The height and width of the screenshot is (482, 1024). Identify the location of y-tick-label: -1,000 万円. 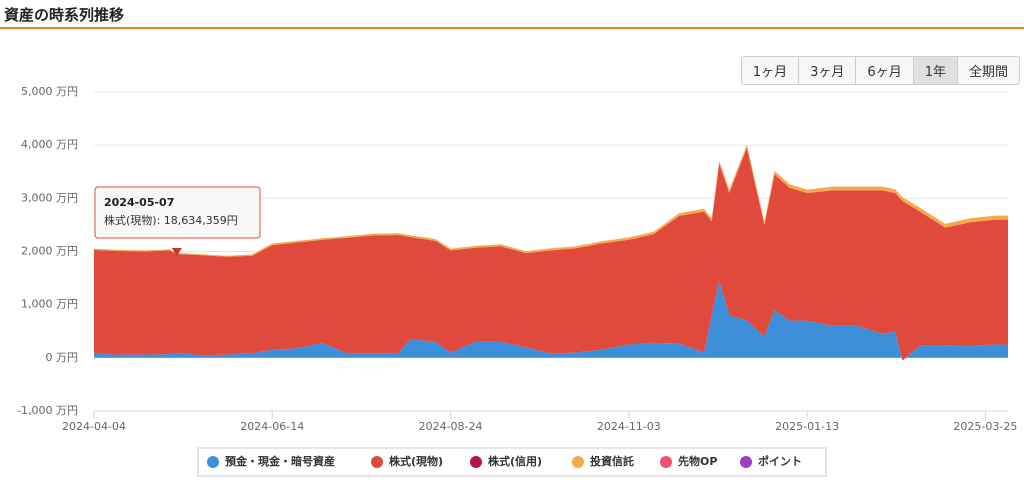
(47, 410).